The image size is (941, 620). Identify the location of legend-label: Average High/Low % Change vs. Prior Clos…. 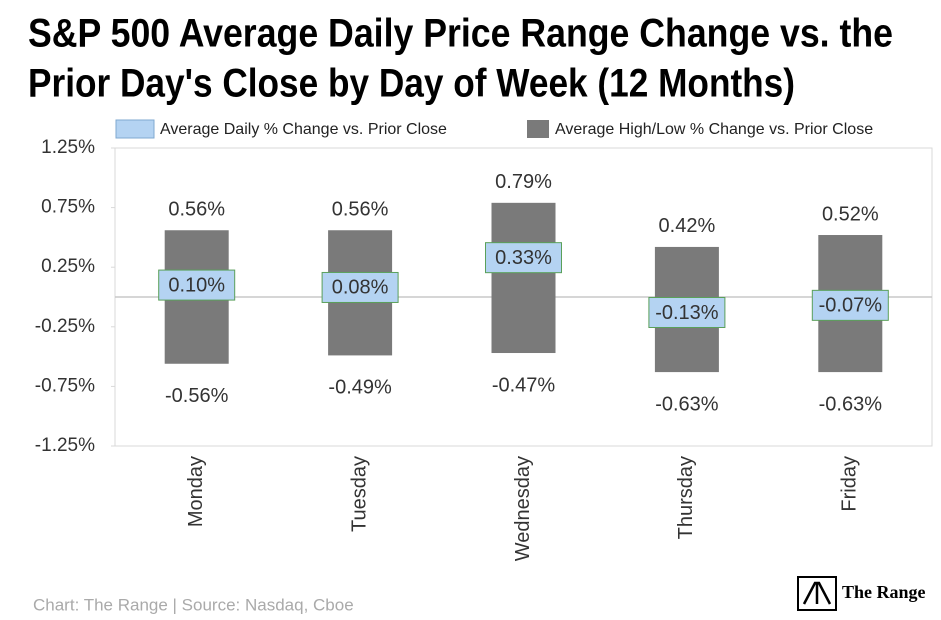
(714, 129).